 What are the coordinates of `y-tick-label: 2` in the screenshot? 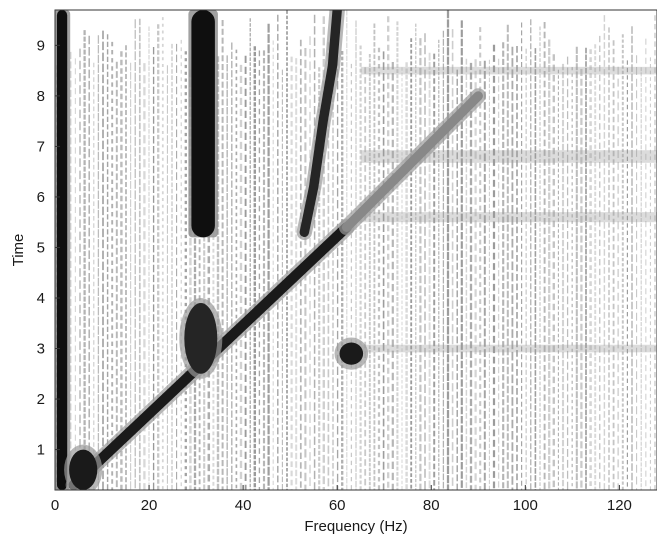 It's located at (41, 399).